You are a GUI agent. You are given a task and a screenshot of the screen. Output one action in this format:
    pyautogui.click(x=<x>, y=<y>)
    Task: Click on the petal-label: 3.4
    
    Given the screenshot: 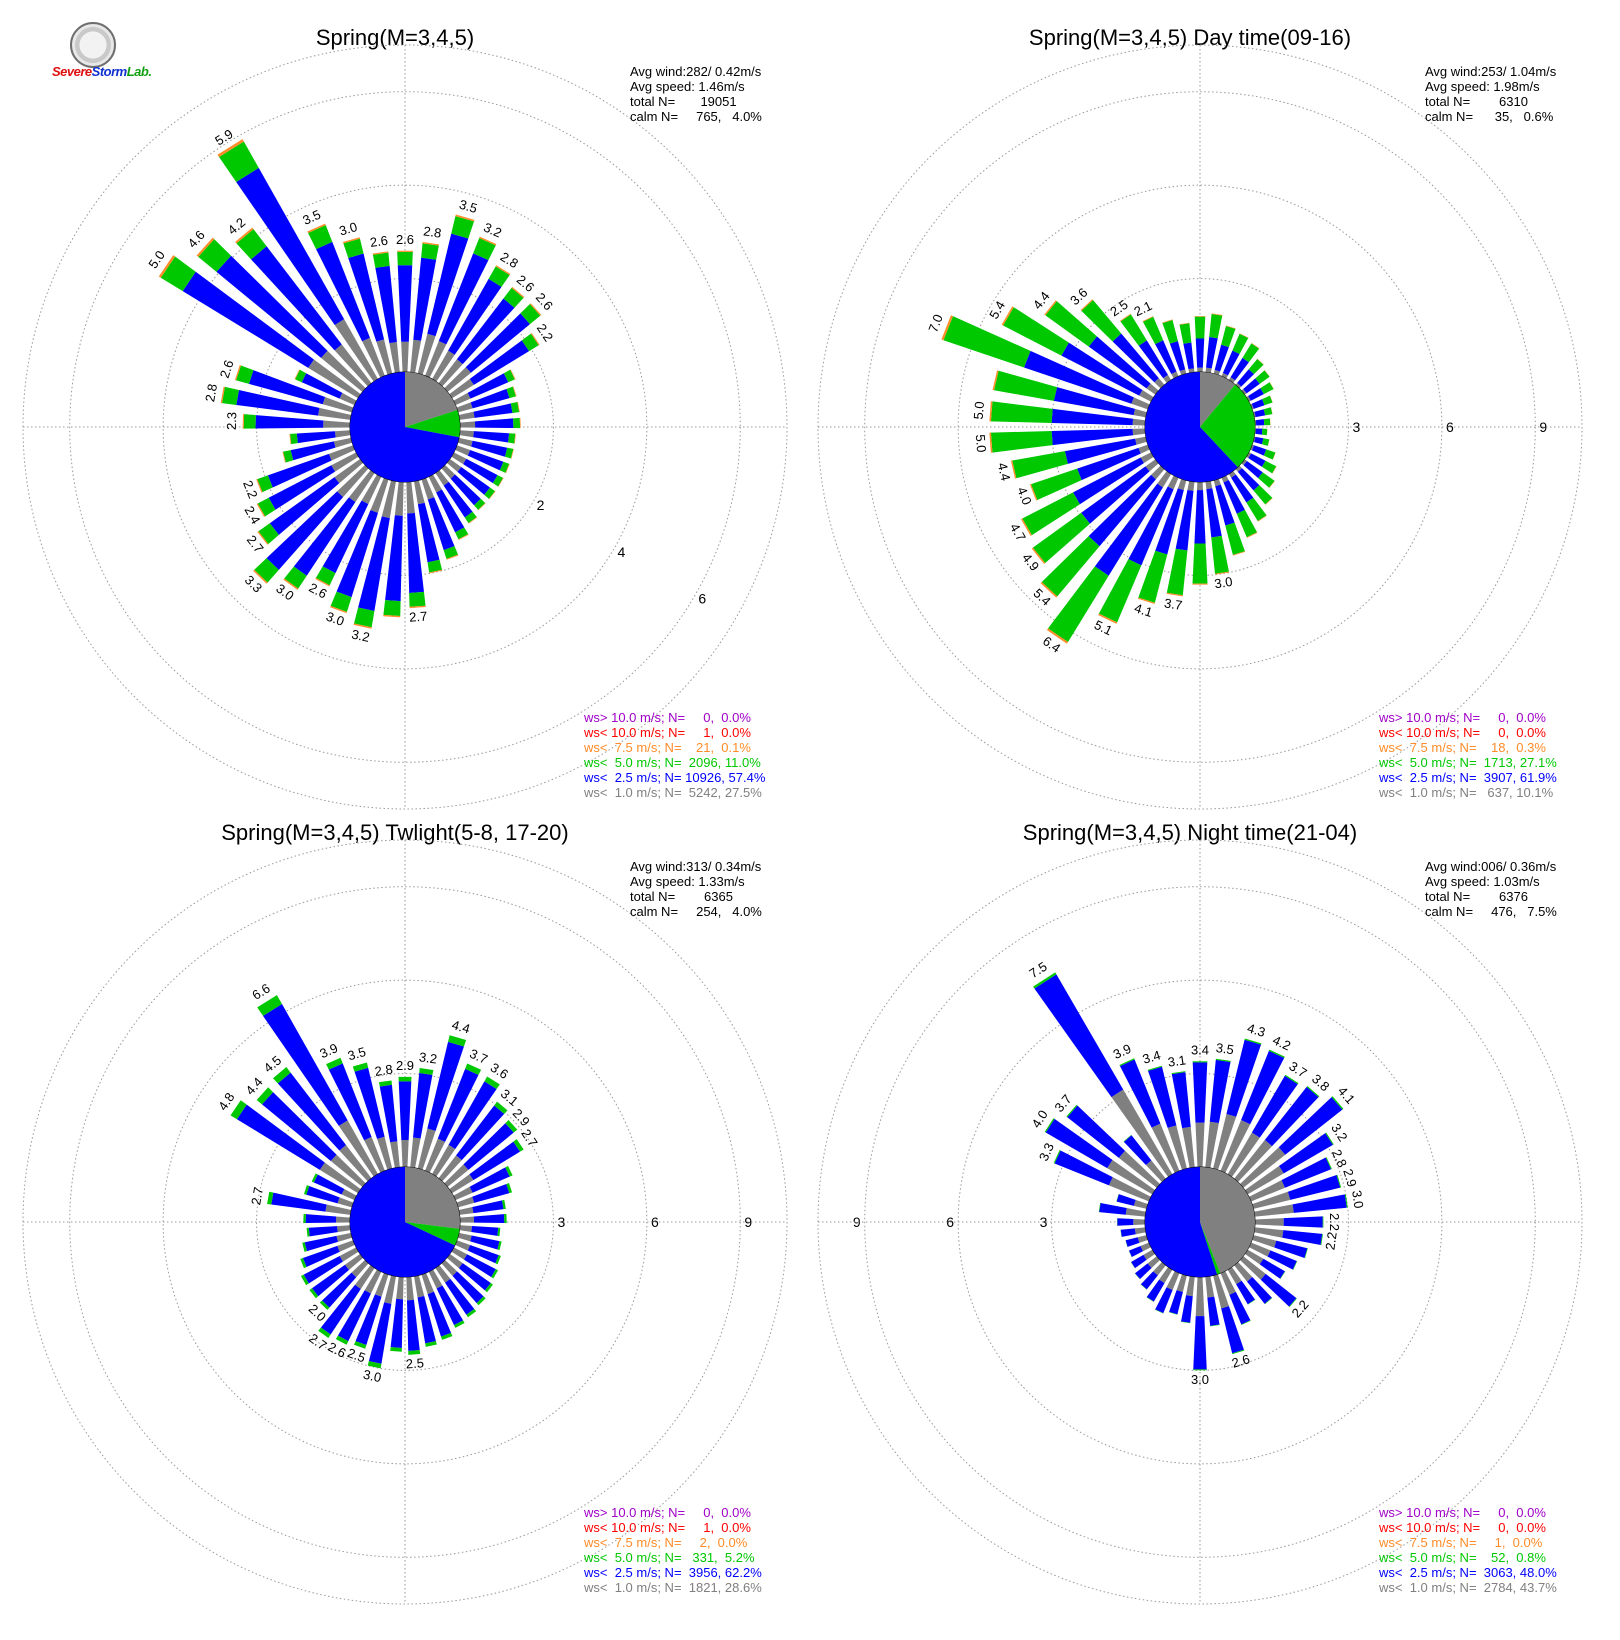 What is the action you would take?
    pyautogui.click(x=1152, y=1056)
    